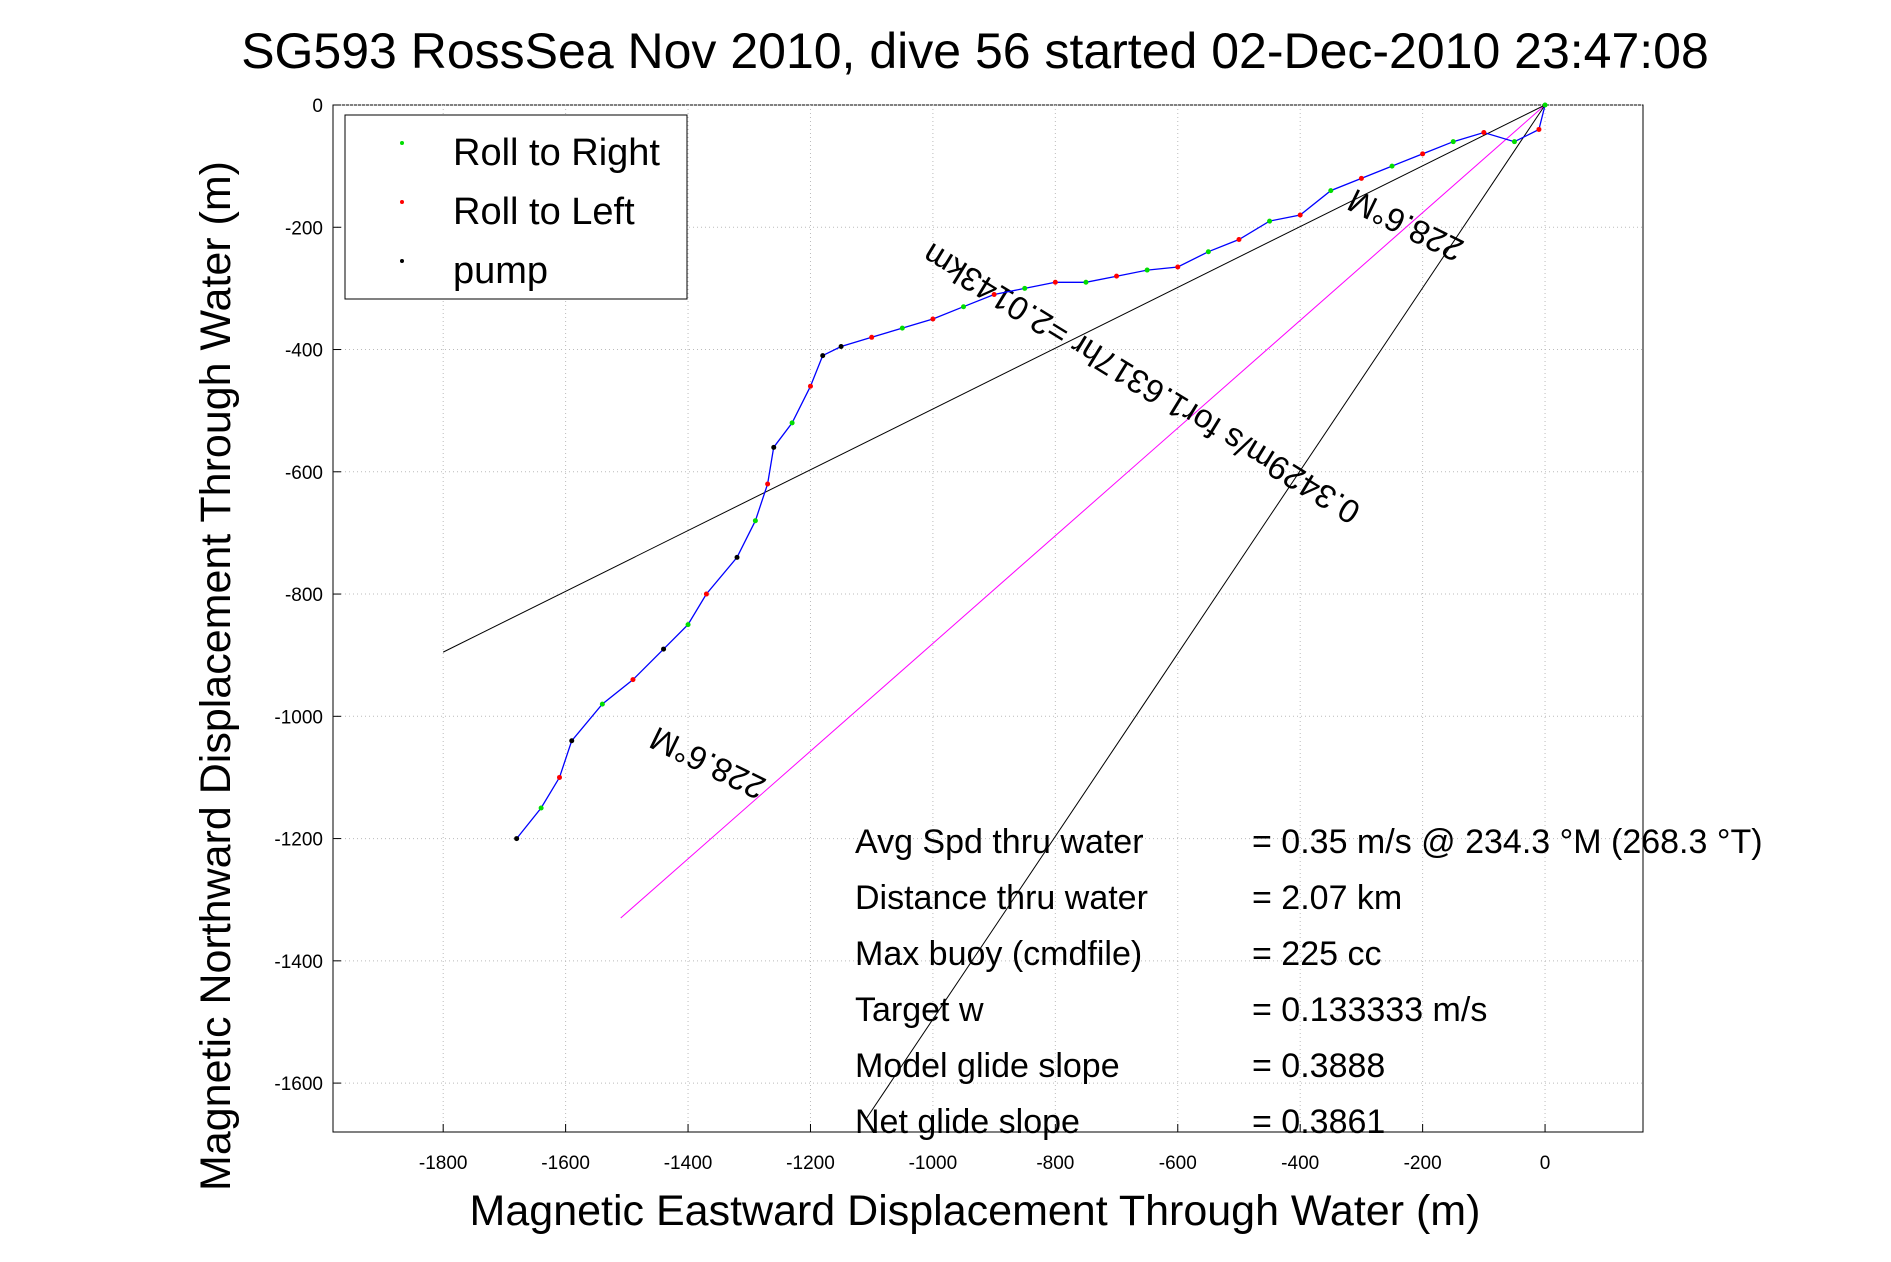 This screenshot has width=1891, height=1262. Describe the element at coordinates (1316, 954) in the screenshot. I see `annotation-value: = 225 cc` at that location.